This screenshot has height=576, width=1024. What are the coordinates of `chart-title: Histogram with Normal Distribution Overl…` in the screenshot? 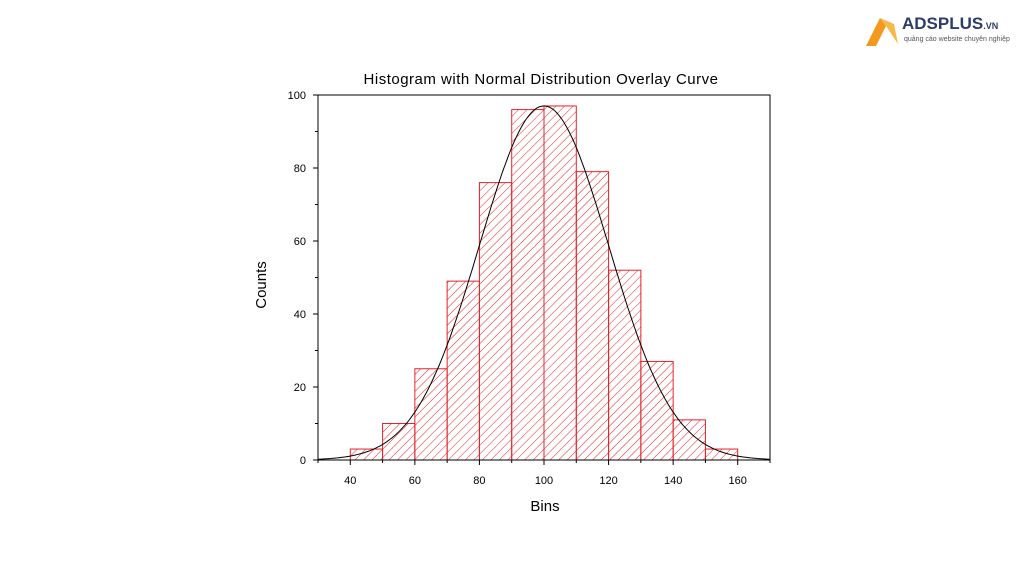 It's located at (541, 79).